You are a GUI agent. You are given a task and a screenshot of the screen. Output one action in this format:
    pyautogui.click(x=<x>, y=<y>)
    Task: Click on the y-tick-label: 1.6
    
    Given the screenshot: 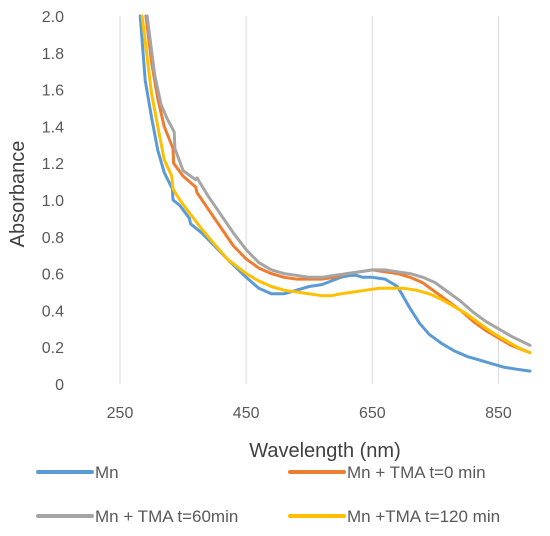 What is the action you would take?
    pyautogui.click(x=53, y=91)
    